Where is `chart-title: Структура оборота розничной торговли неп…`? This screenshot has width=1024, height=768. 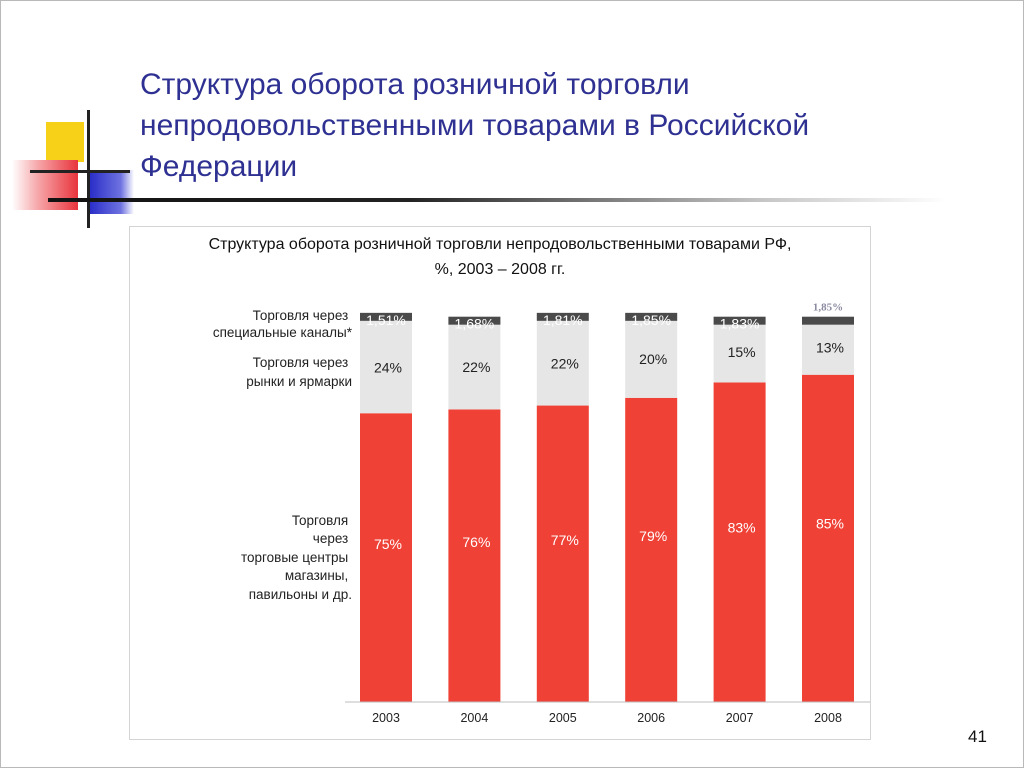 chart-title: Структура оборота розничной торговли неп… is located at coordinates (500, 257).